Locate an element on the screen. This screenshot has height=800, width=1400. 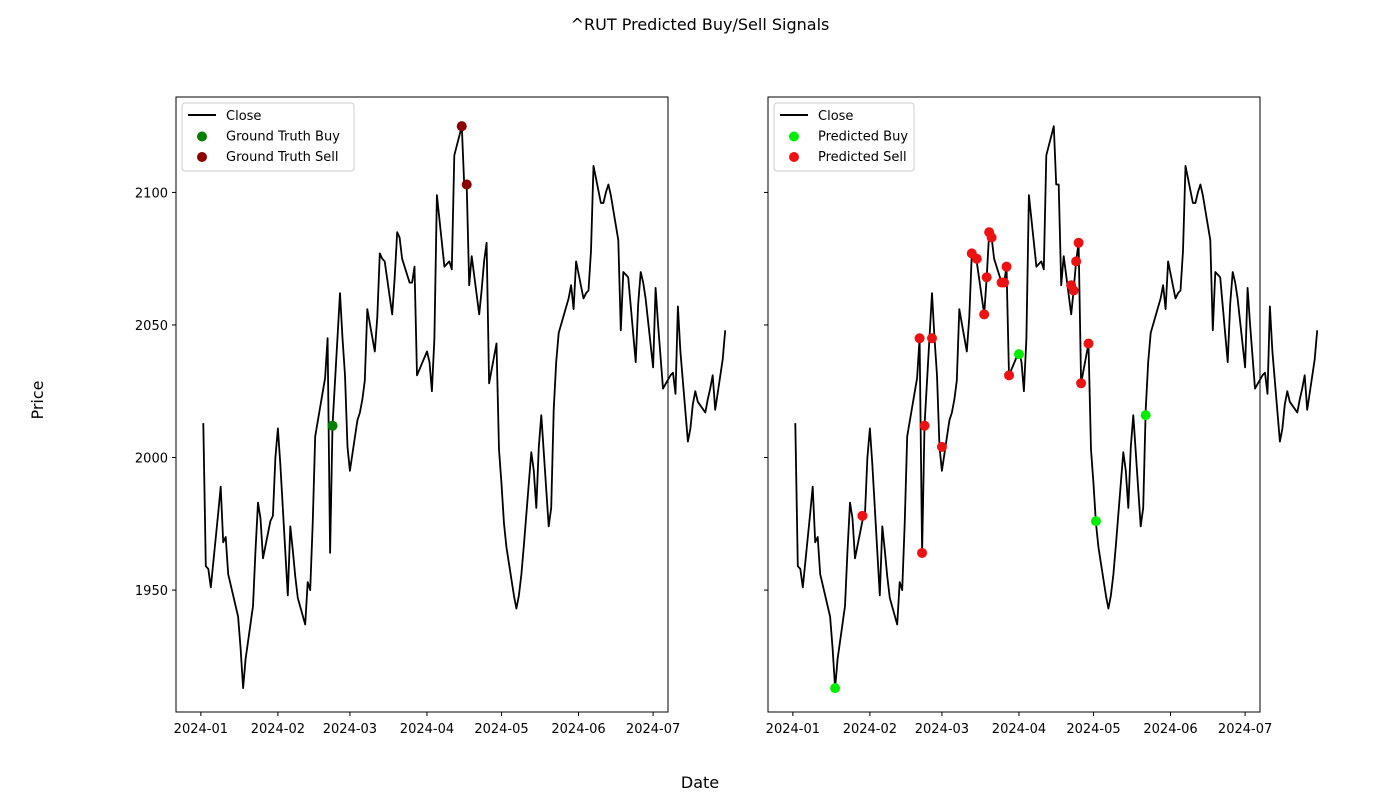
figure-ylabel: Price is located at coordinates (37, 399).